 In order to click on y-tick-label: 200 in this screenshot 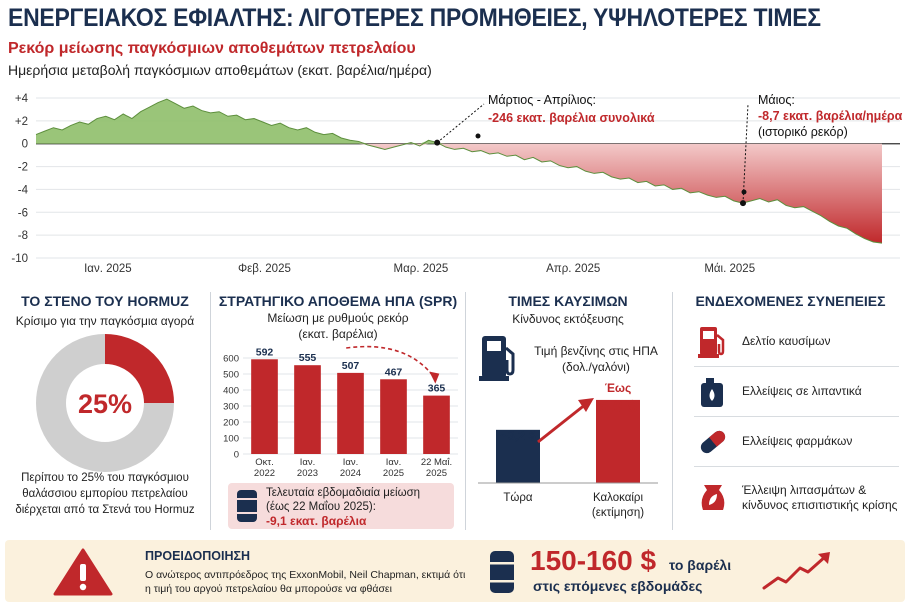, I will do `click(231, 423)`.